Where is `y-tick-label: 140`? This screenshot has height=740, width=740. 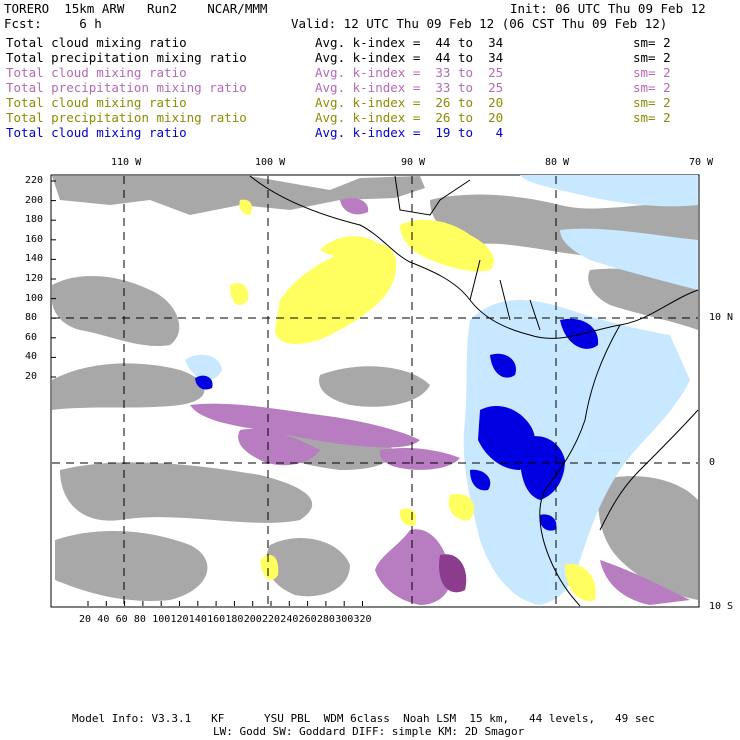
y-tick-label: 140 is located at coordinates (34, 259).